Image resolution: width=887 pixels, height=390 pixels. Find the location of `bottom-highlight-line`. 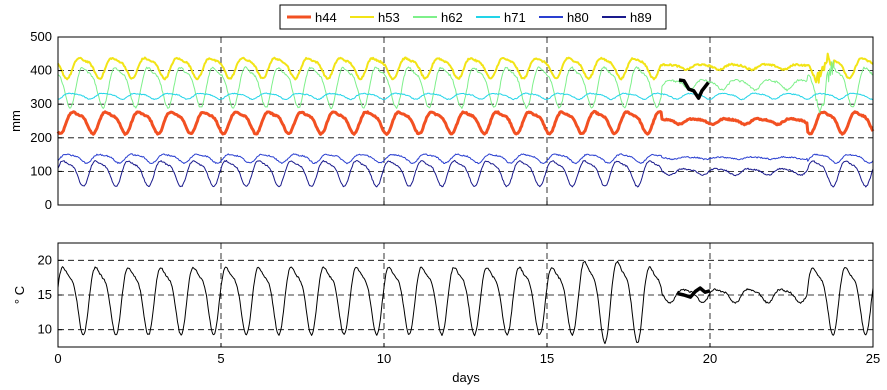

bottom-highlight-line is located at coordinates (694, 292).